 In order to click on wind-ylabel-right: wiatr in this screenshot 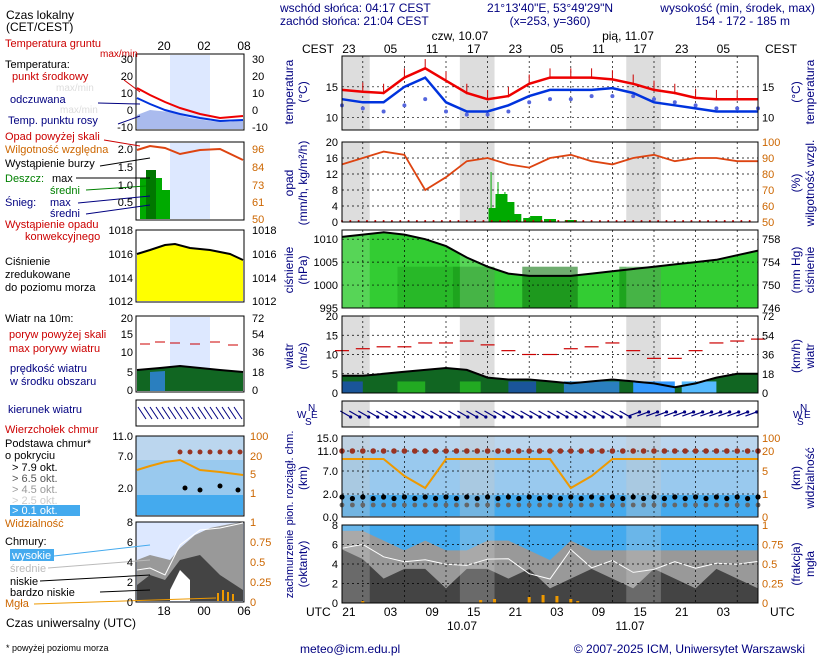, I will do `click(810, 356)`.